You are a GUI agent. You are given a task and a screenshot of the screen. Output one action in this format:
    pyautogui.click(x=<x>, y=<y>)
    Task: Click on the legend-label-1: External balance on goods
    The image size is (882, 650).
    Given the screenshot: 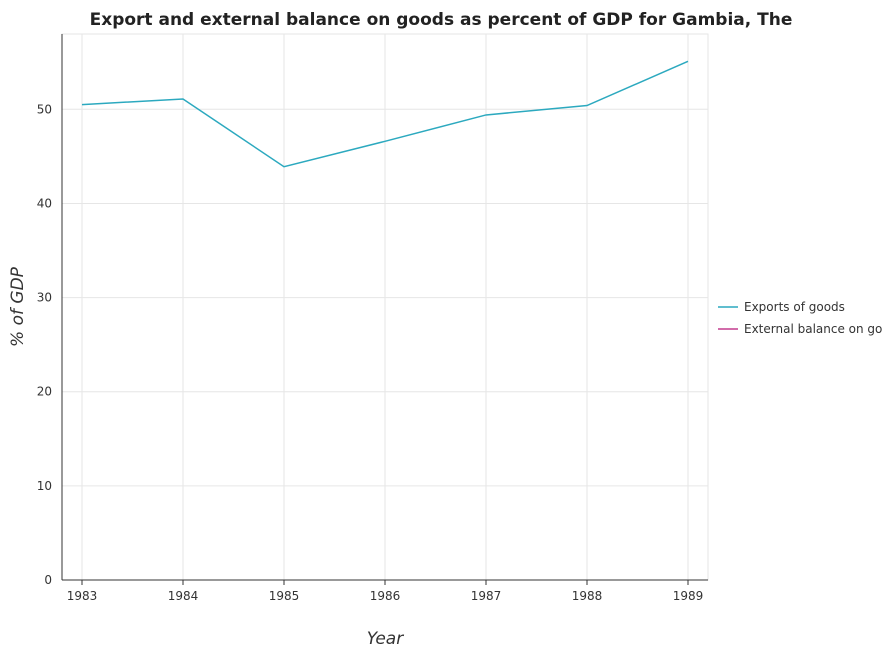 What is the action you would take?
    pyautogui.click(x=813, y=329)
    